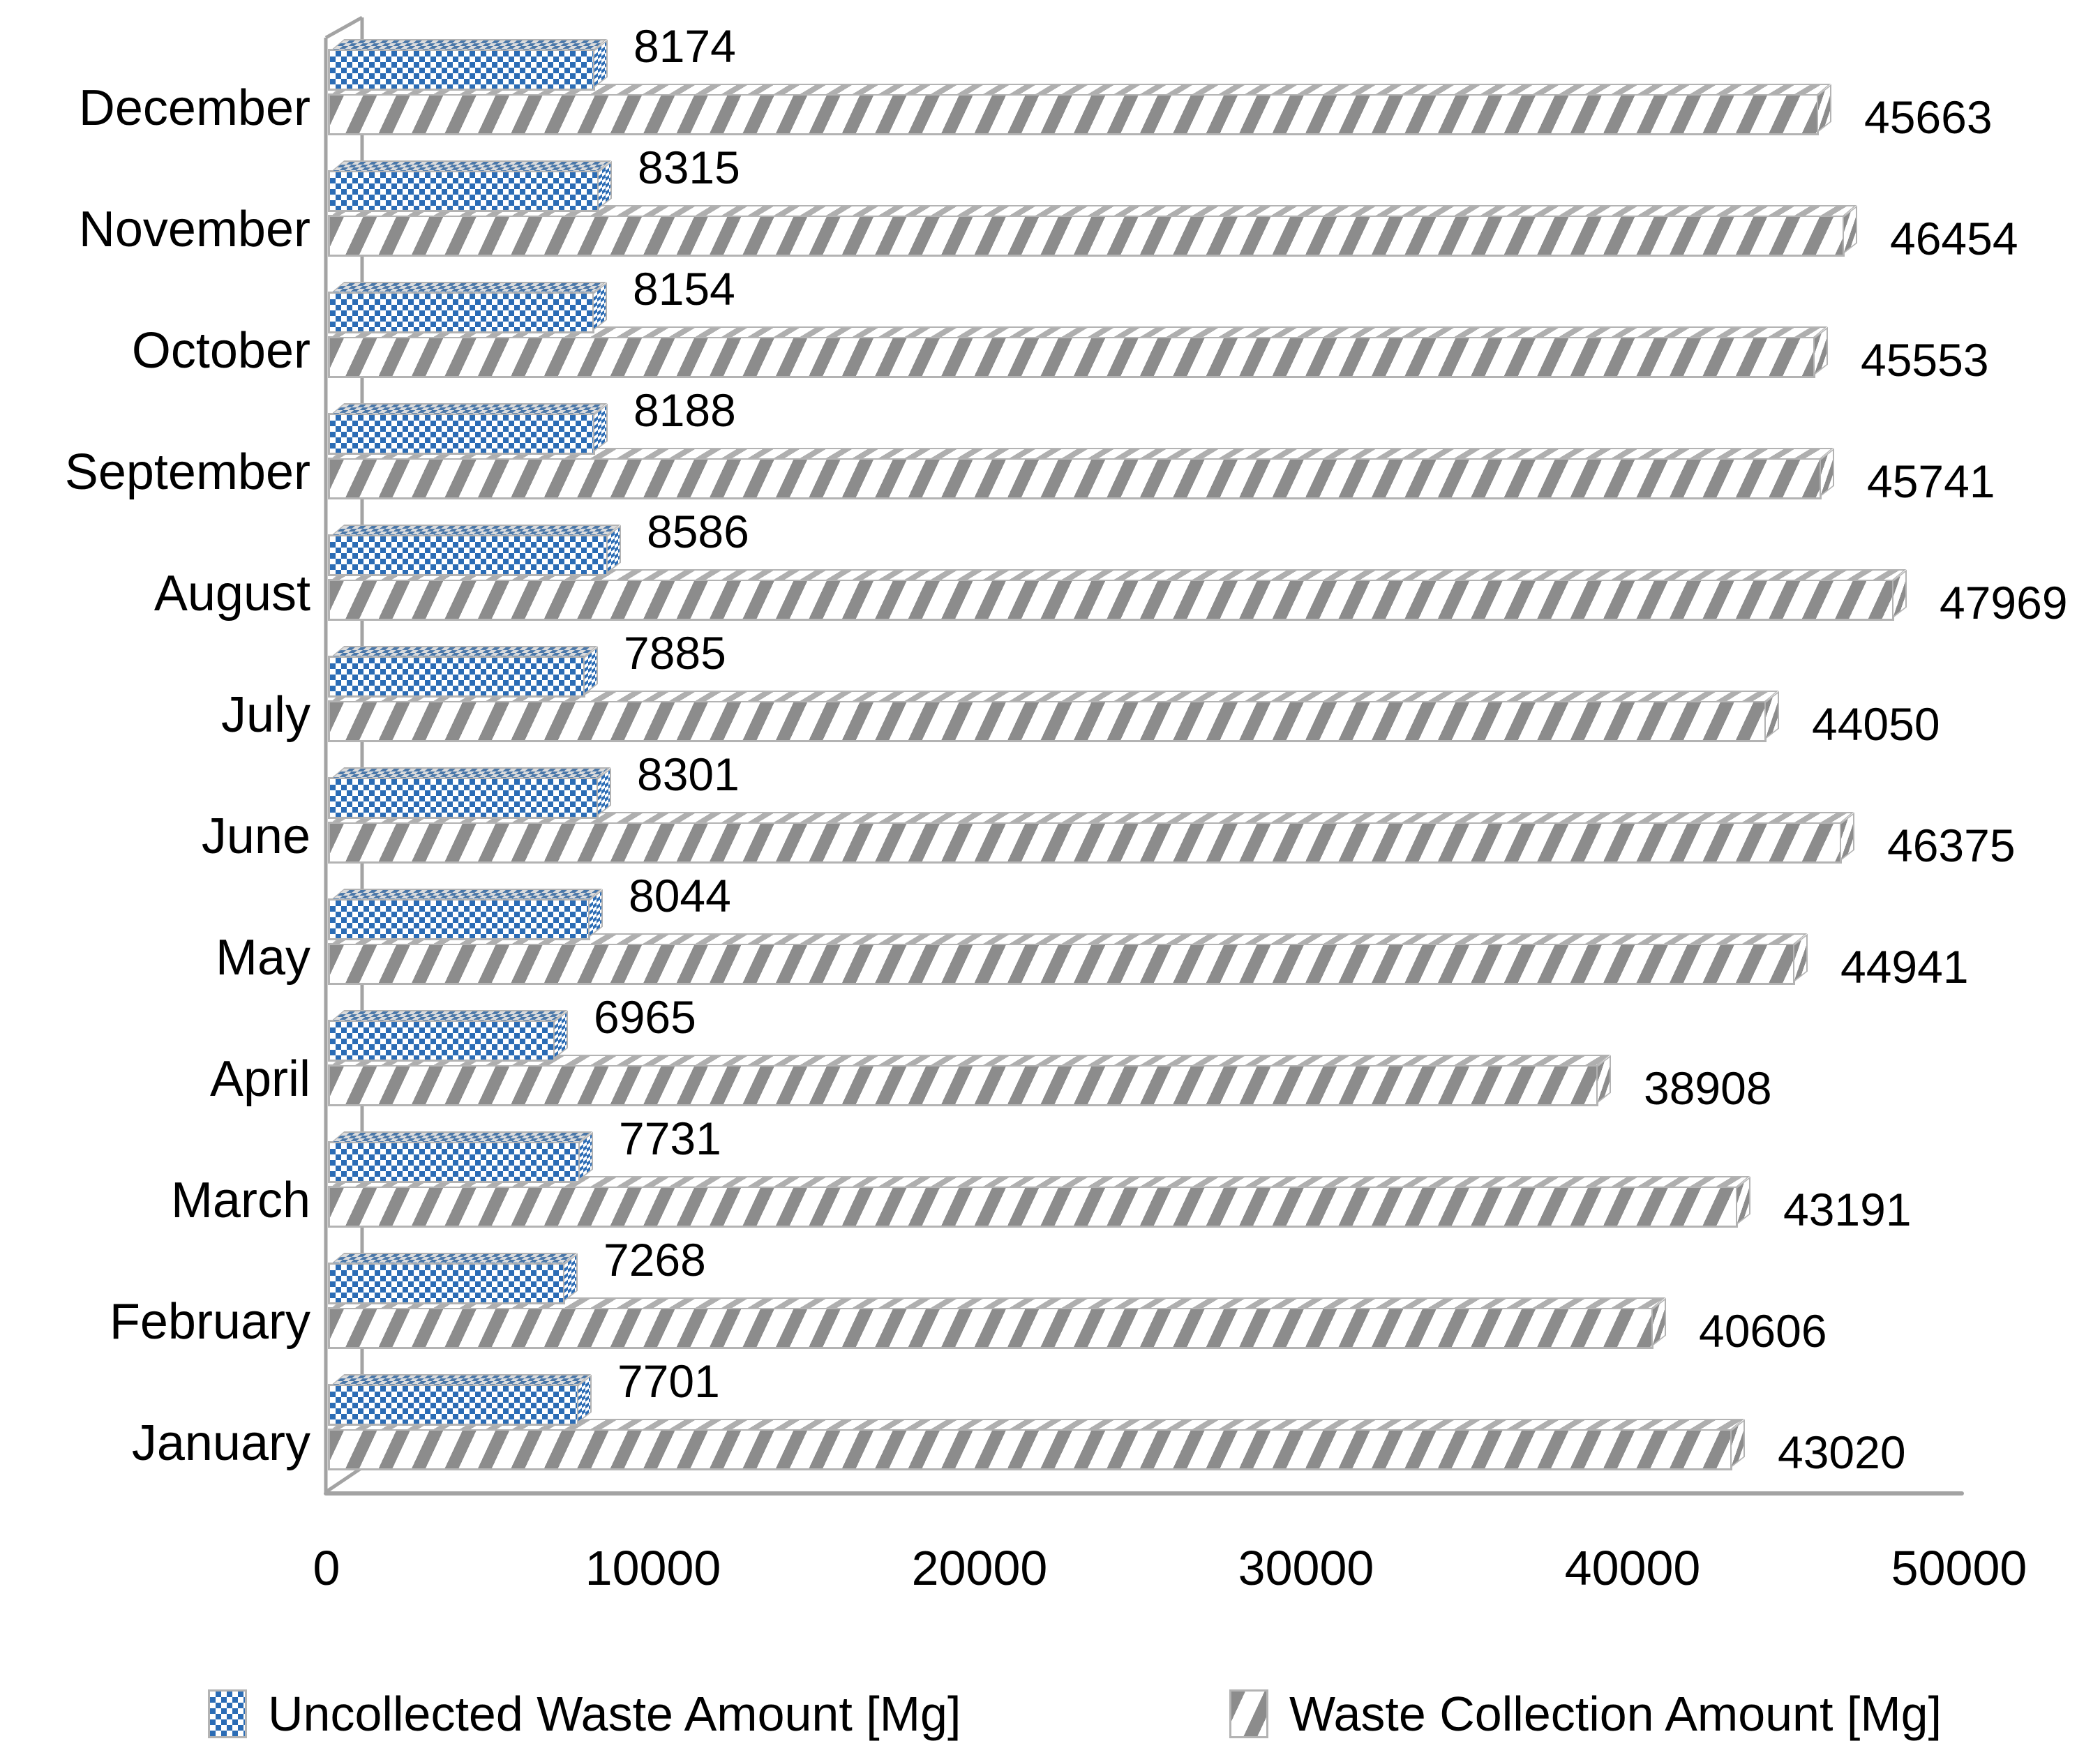 The height and width of the screenshot is (1755, 2100). What do you see at coordinates (470, 793) in the screenshot?
I see `bar-uncollected-waste-june` at bounding box center [470, 793].